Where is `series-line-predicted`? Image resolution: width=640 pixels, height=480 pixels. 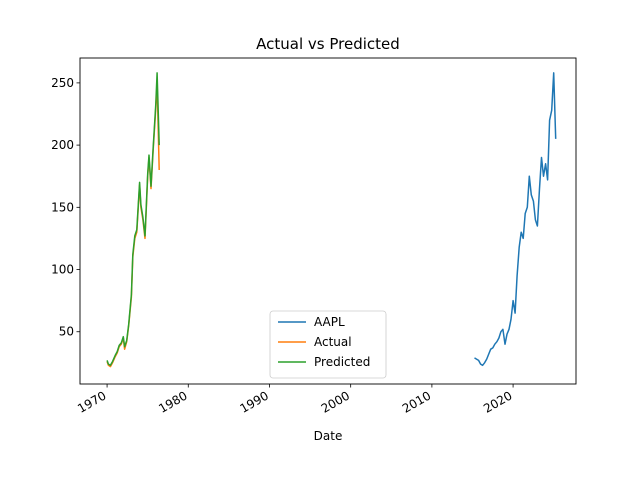 series-line-predicted is located at coordinates (133, 219).